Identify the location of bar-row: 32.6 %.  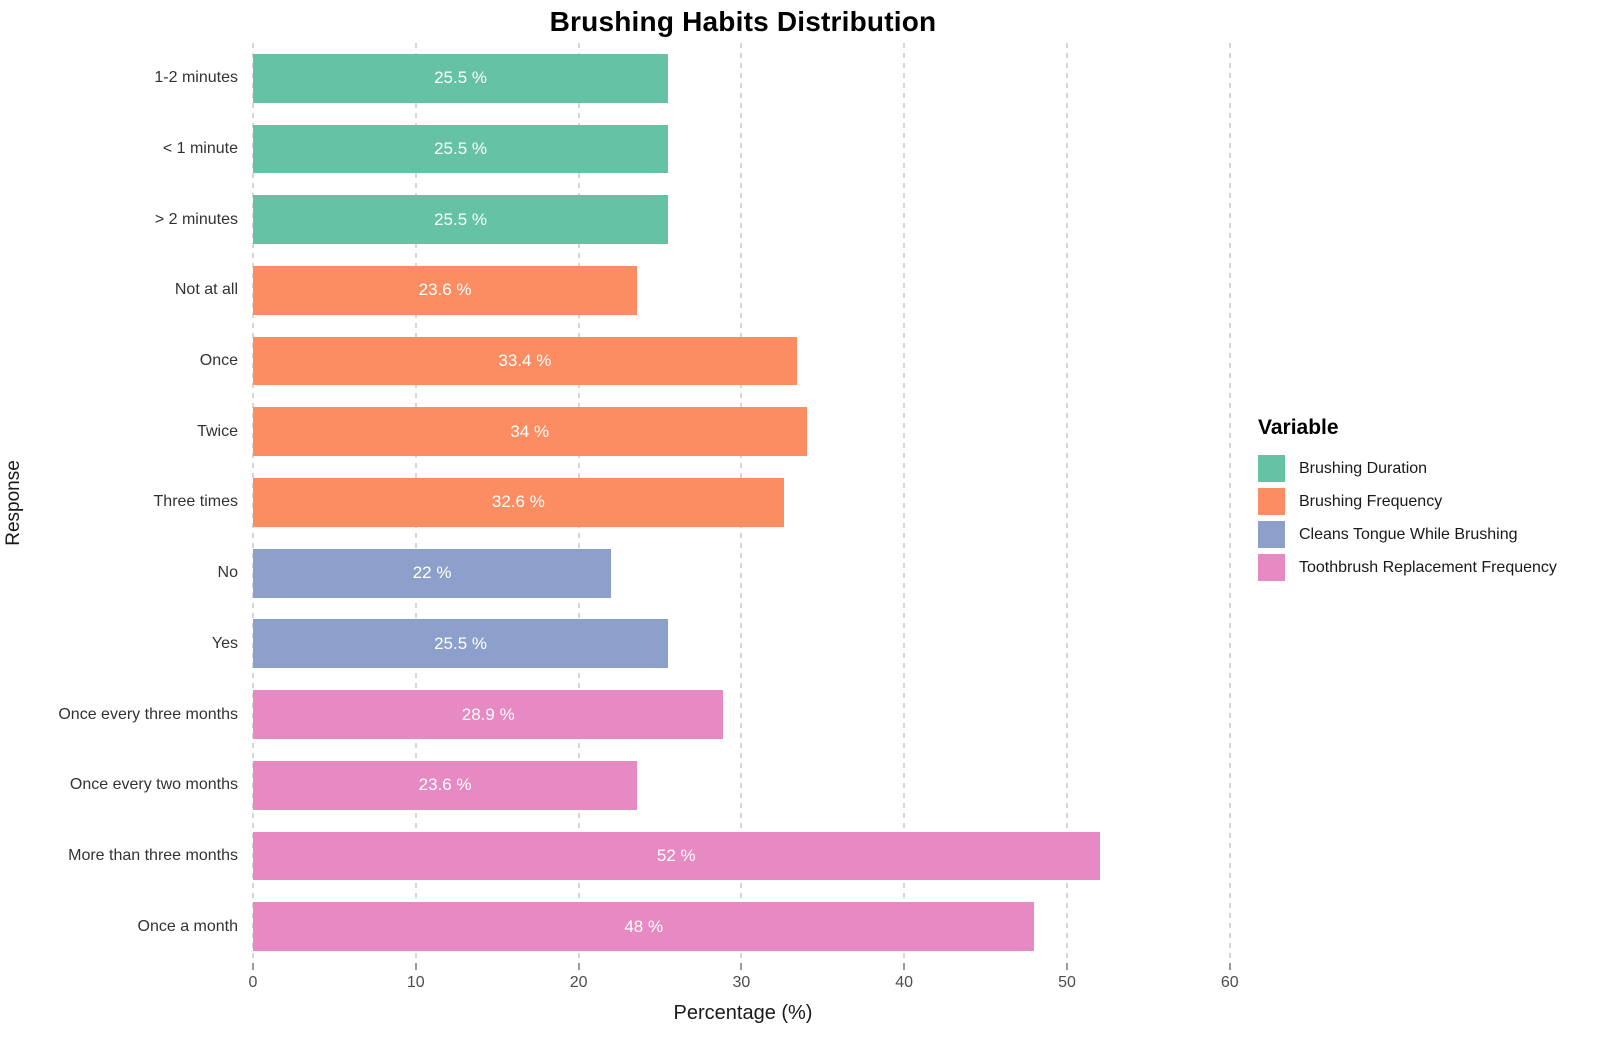
(743, 502).